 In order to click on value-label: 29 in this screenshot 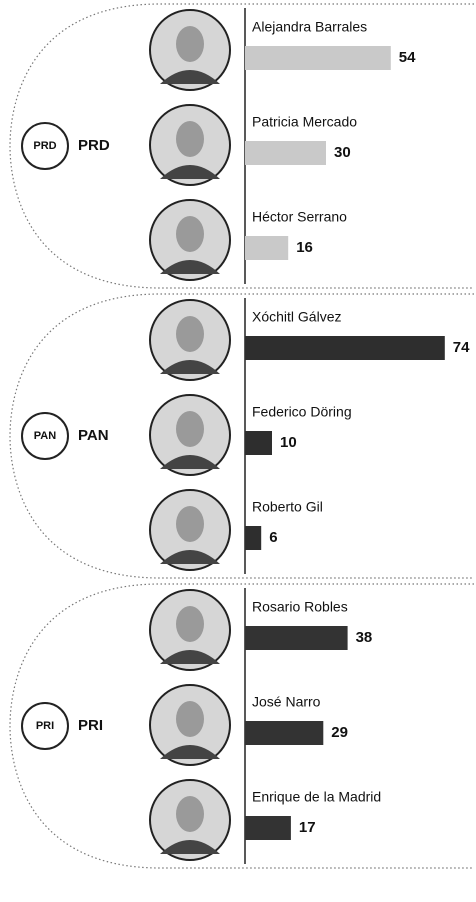, I will do `click(339, 732)`.